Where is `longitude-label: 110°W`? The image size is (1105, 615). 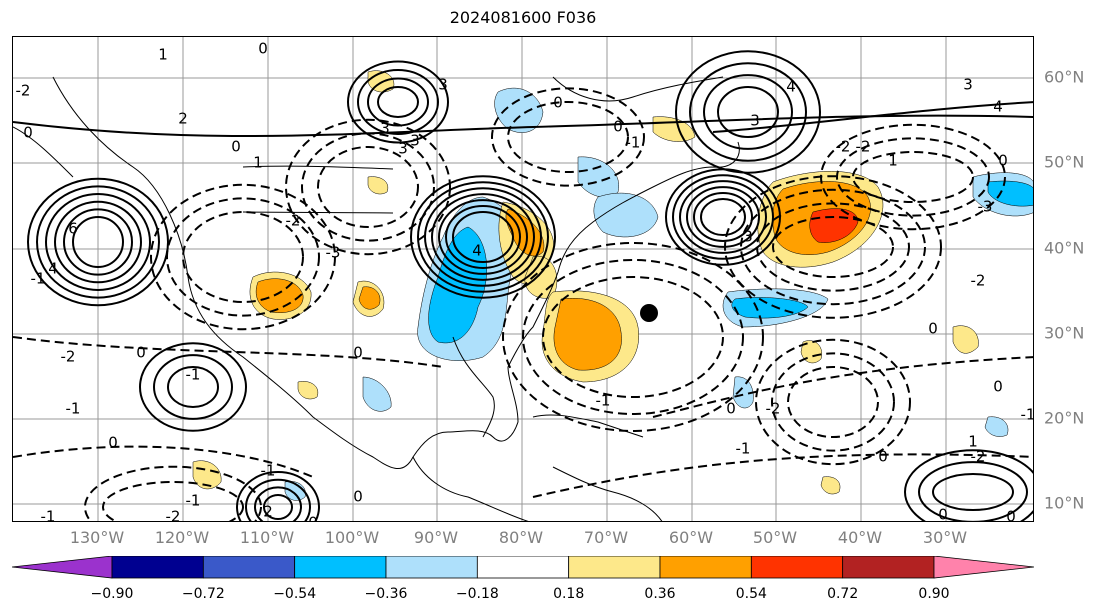
longitude-label: 110°W is located at coordinates (267, 537).